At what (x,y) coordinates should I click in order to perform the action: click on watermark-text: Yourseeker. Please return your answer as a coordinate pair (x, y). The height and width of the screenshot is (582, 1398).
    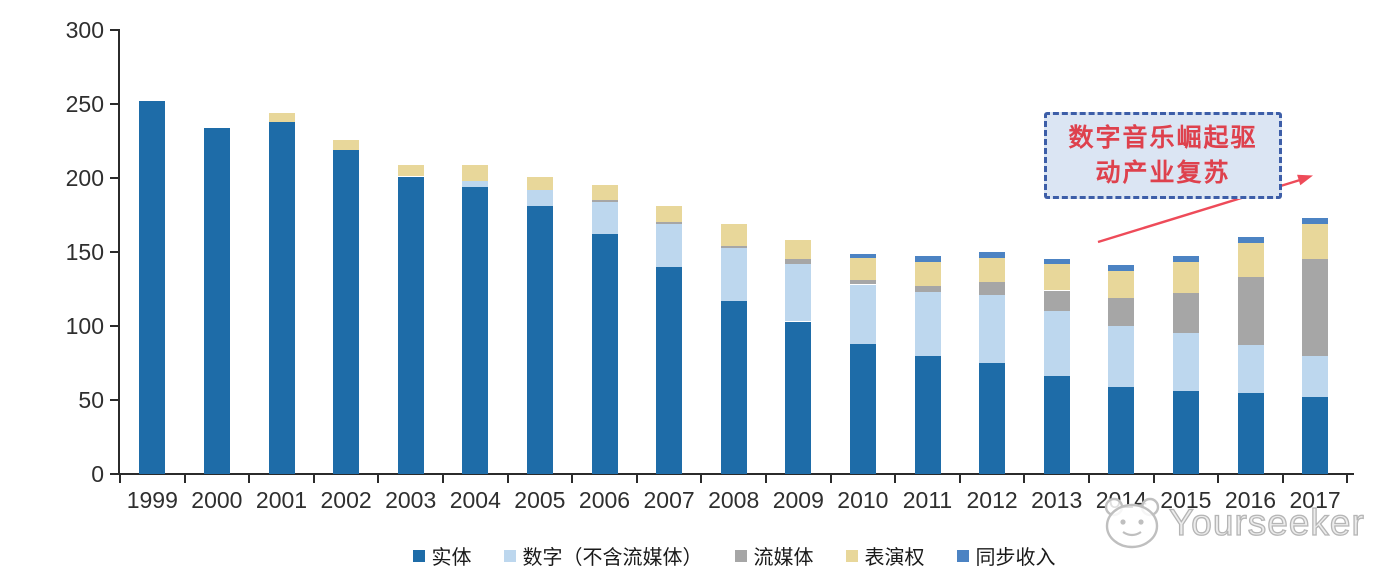
    Looking at the image, I should click on (1266, 522).